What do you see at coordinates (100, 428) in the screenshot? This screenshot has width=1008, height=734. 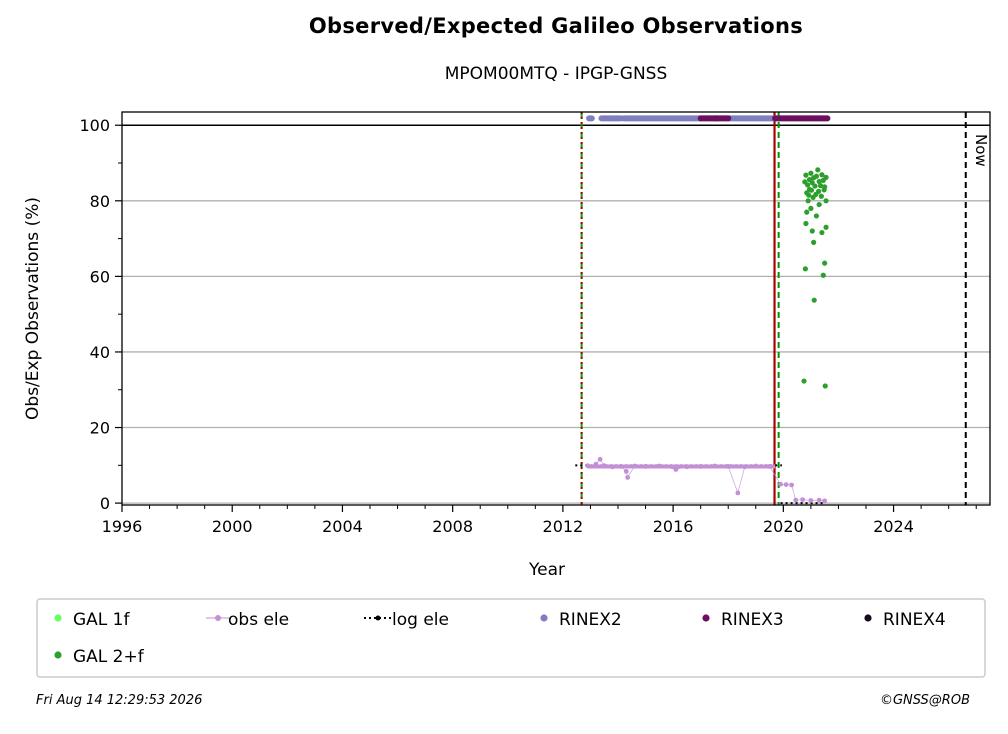 I see `y-tick-label: 20` at bounding box center [100, 428].